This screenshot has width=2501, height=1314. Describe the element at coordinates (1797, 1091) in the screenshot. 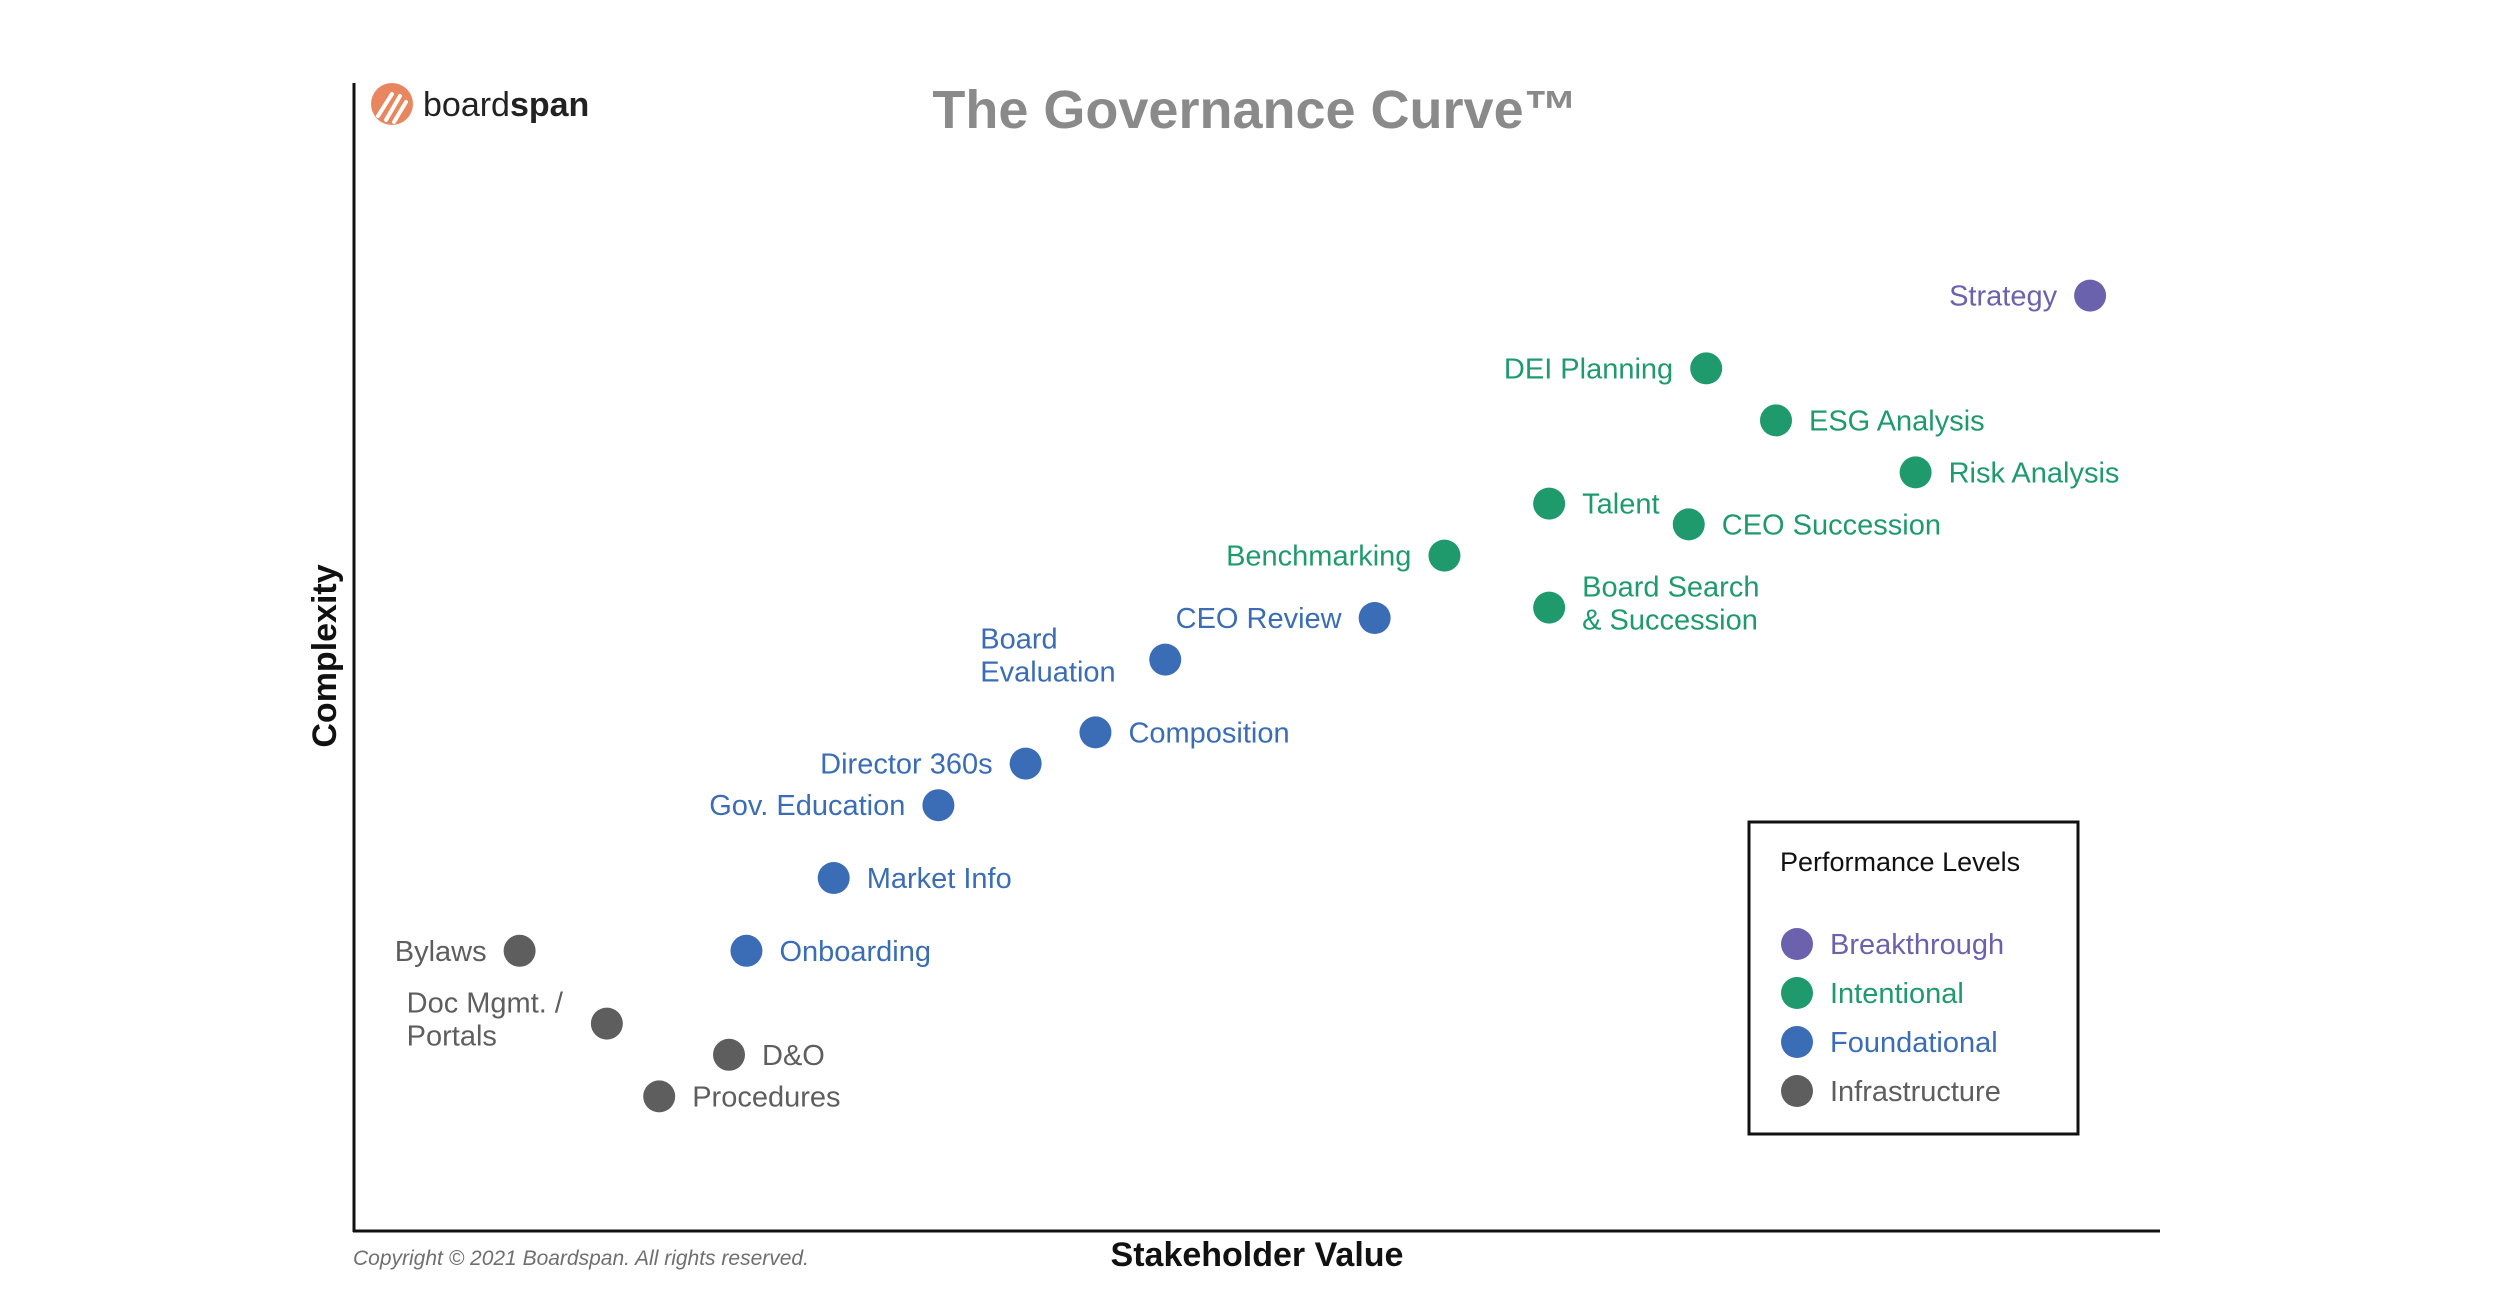

I see `legend-marker-infrastructure` at that location.